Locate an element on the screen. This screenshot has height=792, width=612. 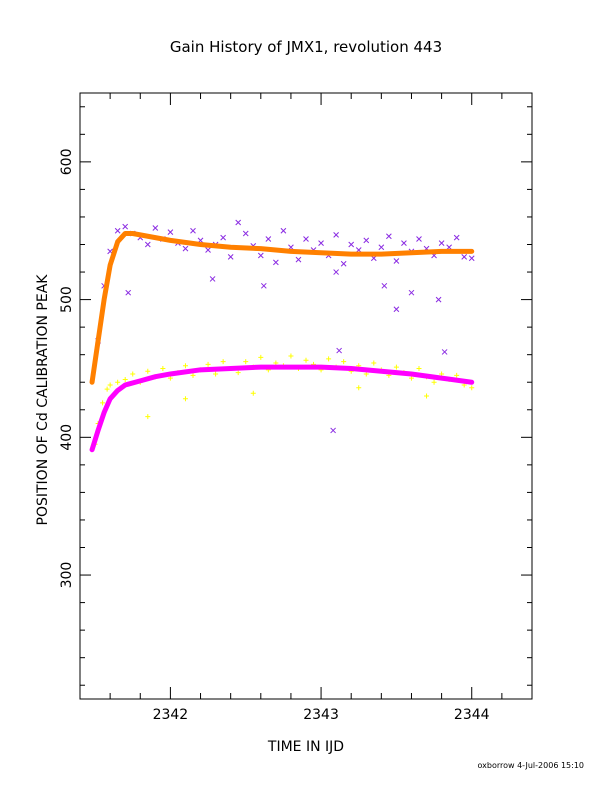
x-axis-label: TIME IN IJD is located at coordinates (306, 747).